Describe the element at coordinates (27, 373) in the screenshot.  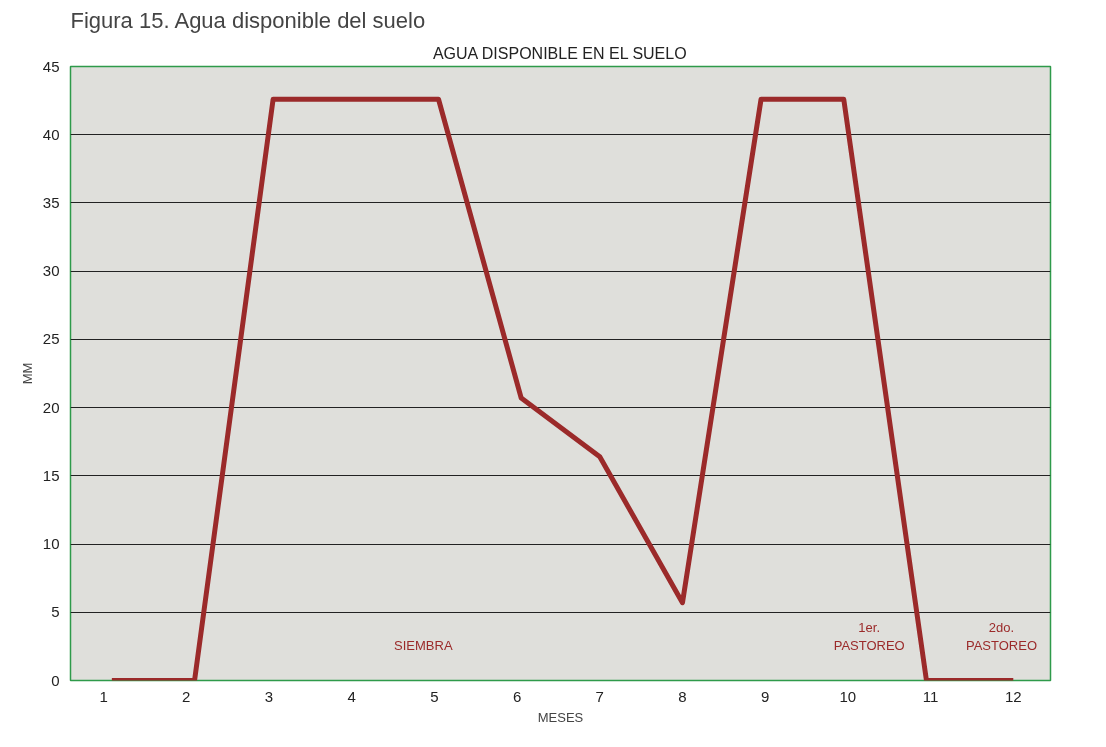
I see `y-axis-title: MM` at that location.